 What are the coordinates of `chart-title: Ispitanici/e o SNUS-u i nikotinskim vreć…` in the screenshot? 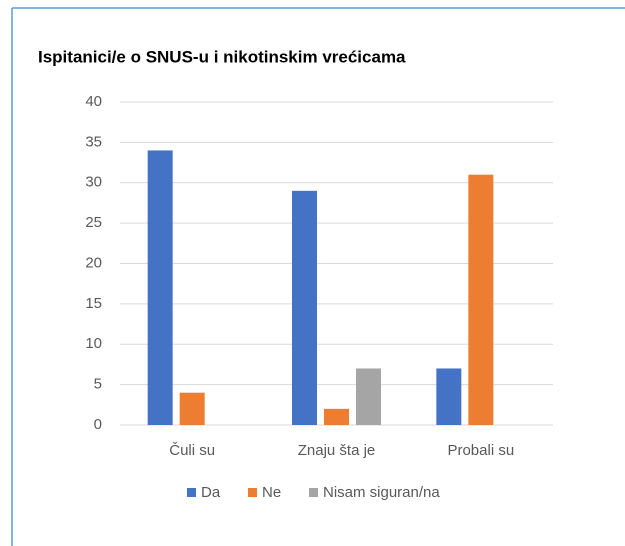 It's located at (222, 56).